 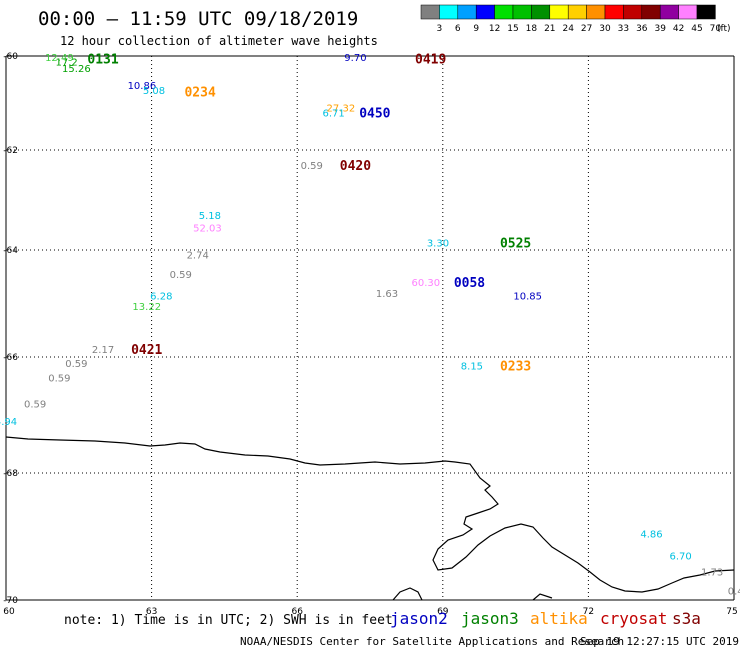 What do you see at coordinates (76, 69) in the screenshot?
I see `wave-height-value: 15.26` at bounding box center [76, 69].